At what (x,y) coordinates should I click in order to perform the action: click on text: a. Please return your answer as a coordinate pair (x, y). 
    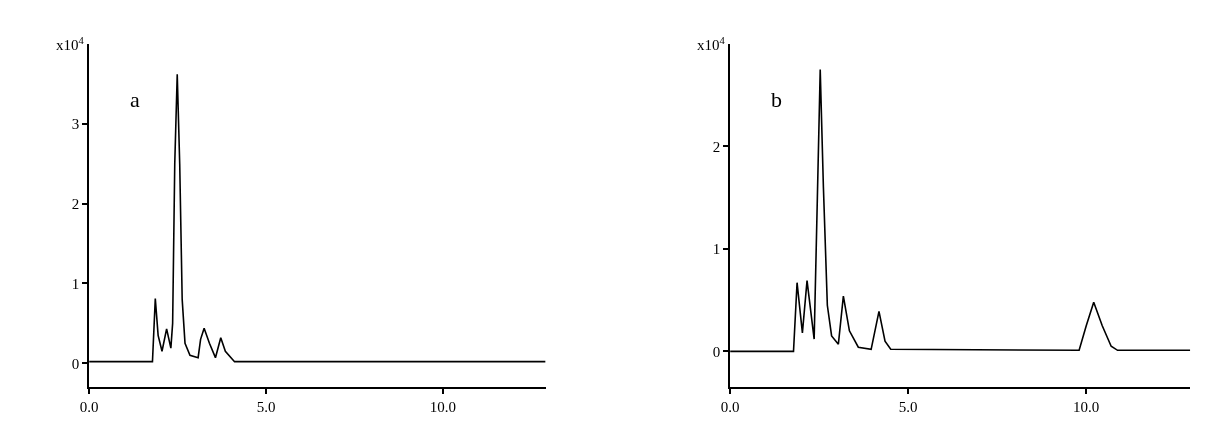
    Looking at the image, I should click on (135, 99).